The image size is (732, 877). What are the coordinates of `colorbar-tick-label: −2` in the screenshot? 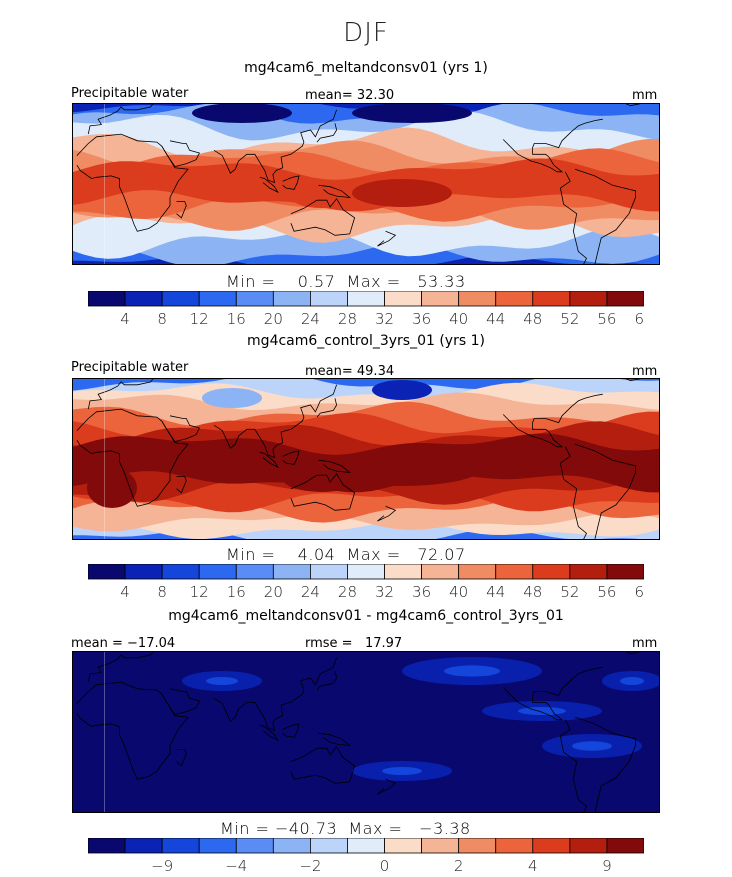 It's located at (310, 866).